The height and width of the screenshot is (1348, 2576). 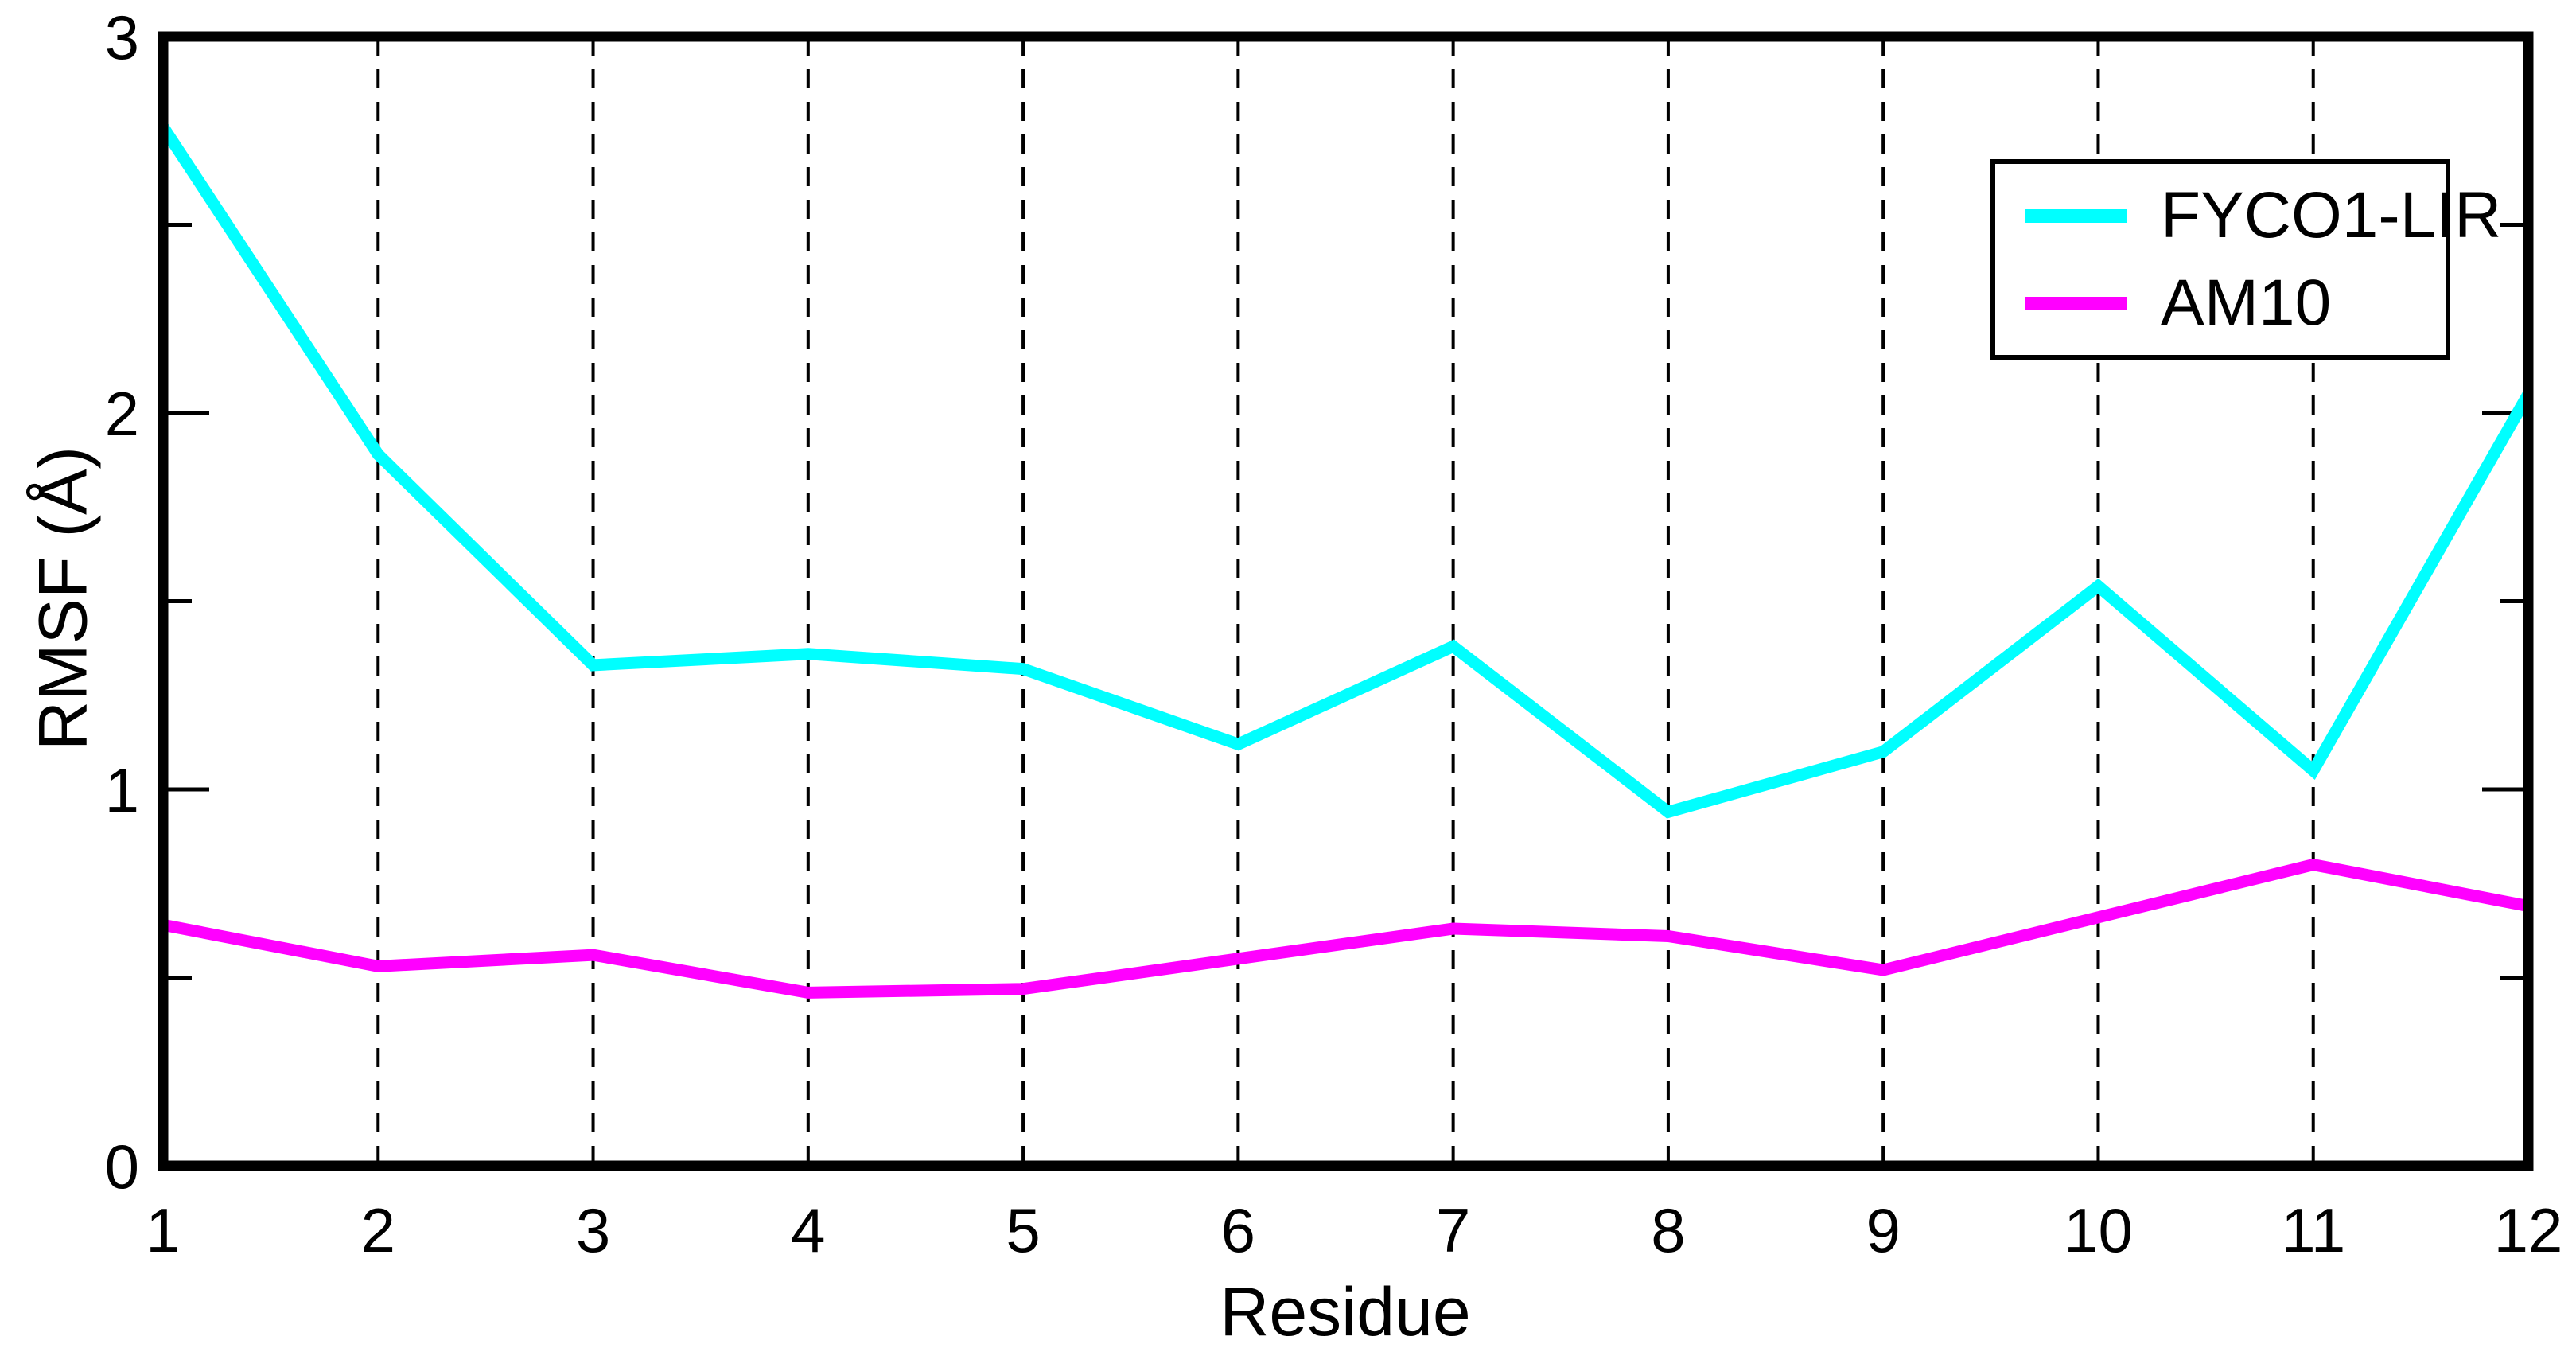 I want to click on series-line-am10, so click(x=1346, y=928).